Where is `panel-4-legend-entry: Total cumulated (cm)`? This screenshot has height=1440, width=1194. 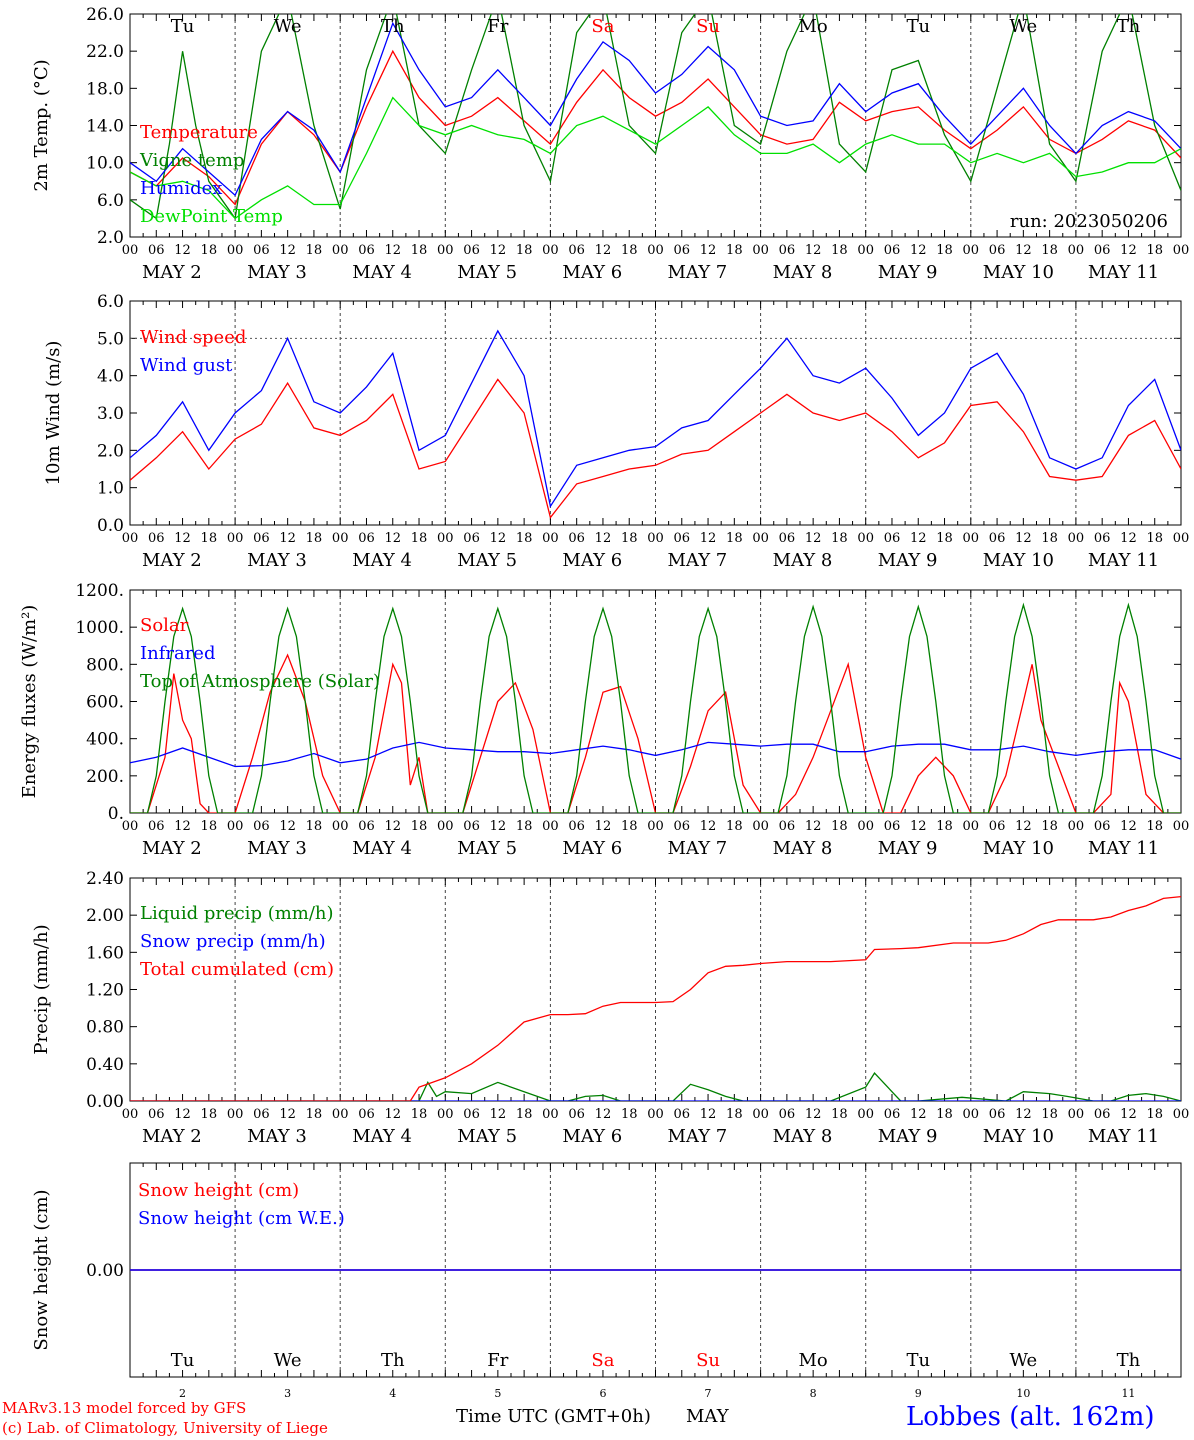 panel-4-legend-entry: Total cumulated (cm) is located at coordinates (237, 969).